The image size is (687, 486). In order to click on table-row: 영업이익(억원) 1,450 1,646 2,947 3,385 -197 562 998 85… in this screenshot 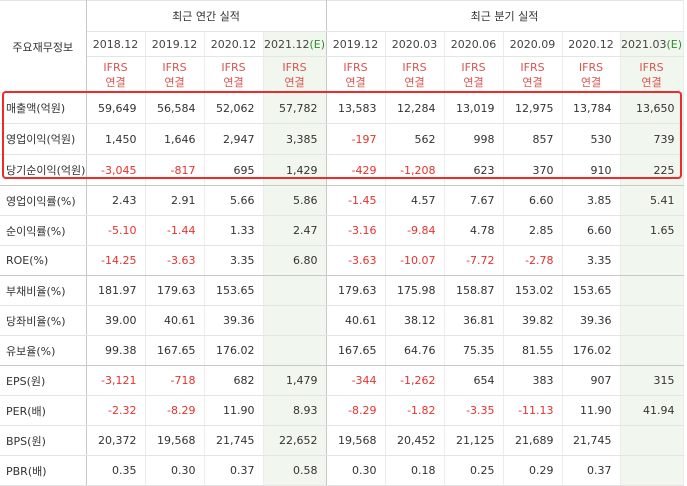, I will do `click(342, 139)`.